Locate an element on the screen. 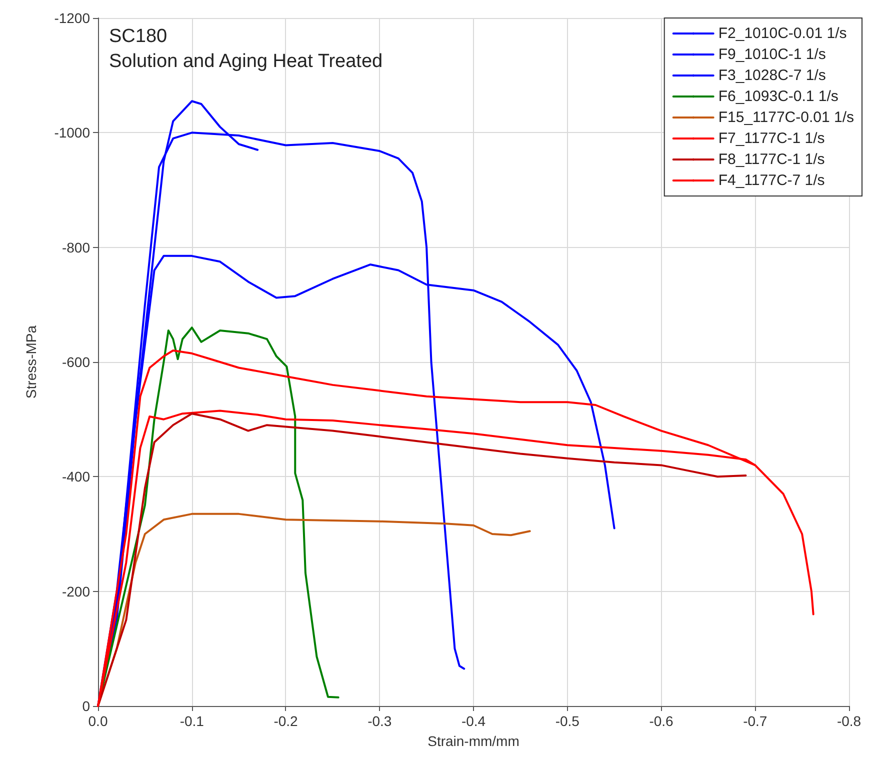 Image resolution: width=870 pixels, height=770 pixels. y-axis-title: Stress-MPa is located at coordinates (31, 362).